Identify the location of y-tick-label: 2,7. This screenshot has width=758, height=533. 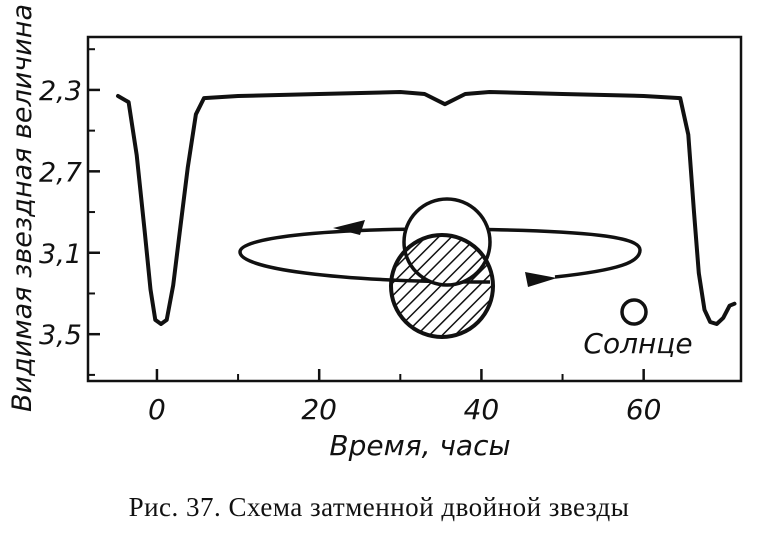
(60, 172).